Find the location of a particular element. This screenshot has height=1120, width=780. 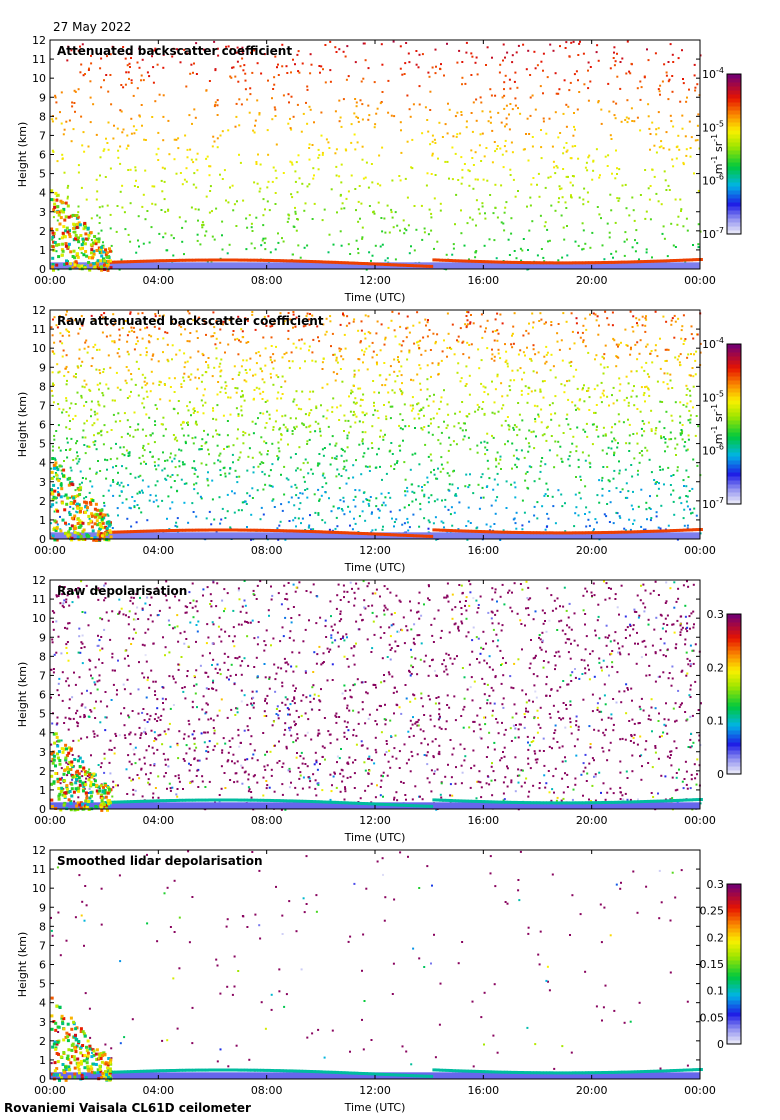

colorbar-tick-label: 10⁻⁴ is located at coordinates (713, 73).